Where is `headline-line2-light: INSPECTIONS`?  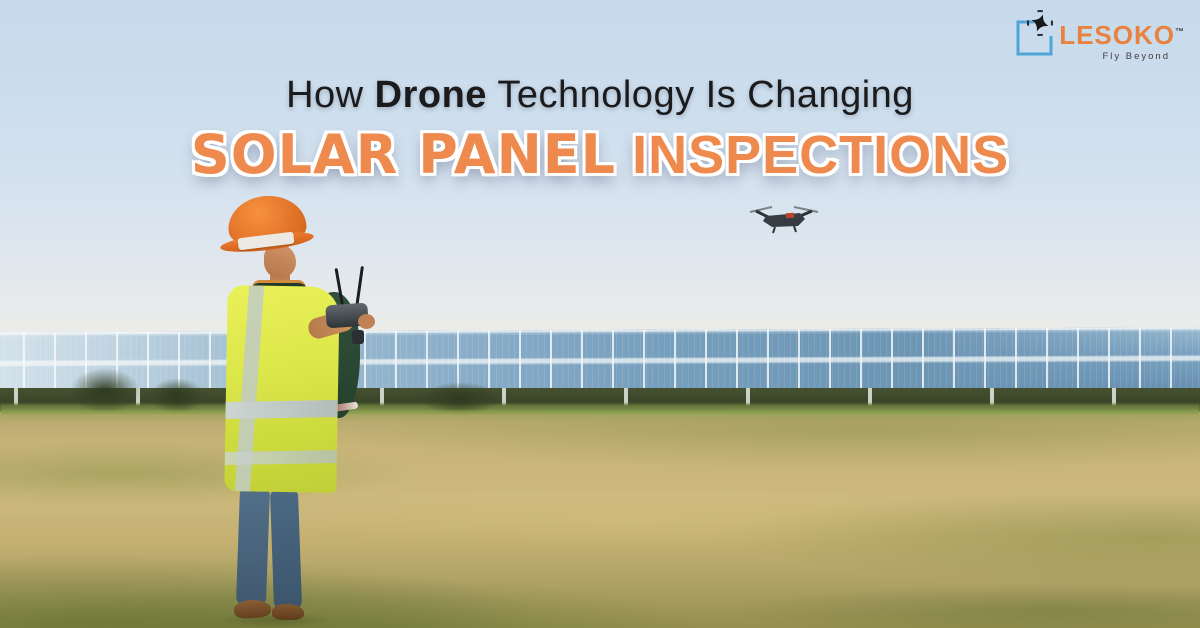 headline-line2-light: INSPECTIONS is located at coordinates (821, 155).